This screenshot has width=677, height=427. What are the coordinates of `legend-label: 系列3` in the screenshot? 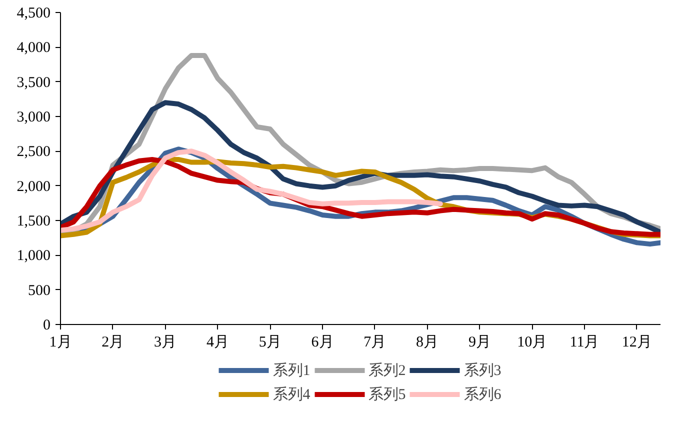 It's located at (483, 371).